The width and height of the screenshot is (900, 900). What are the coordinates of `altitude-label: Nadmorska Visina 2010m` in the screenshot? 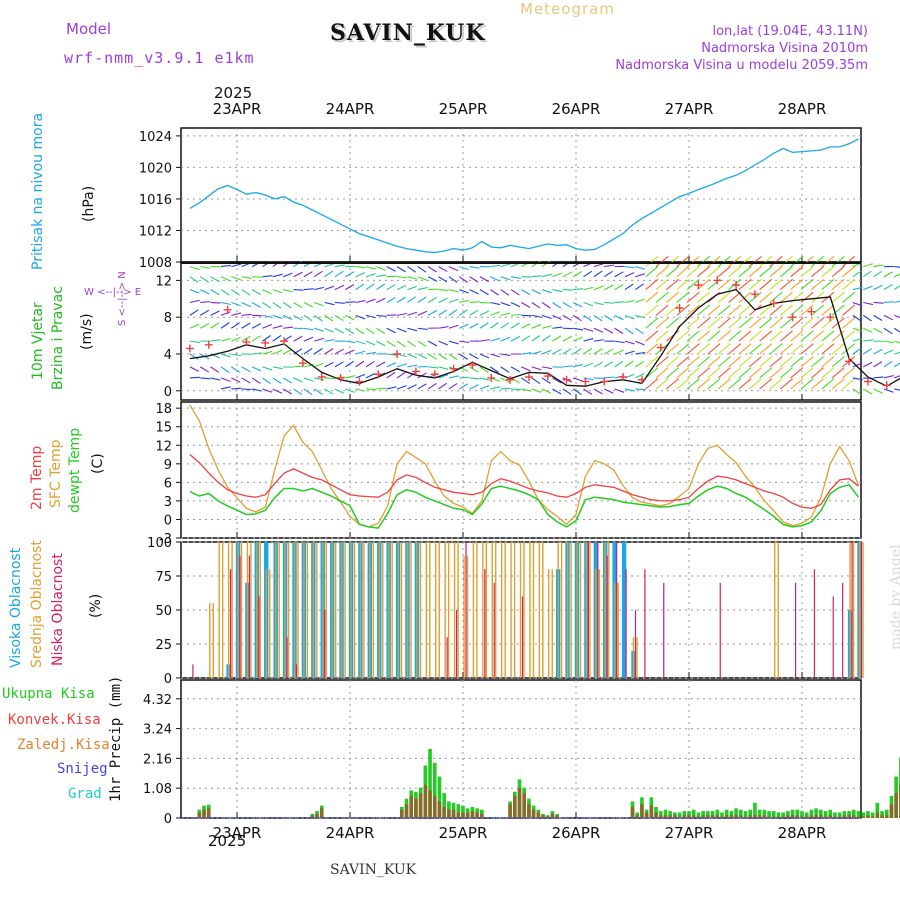 It's located at (784, 48).